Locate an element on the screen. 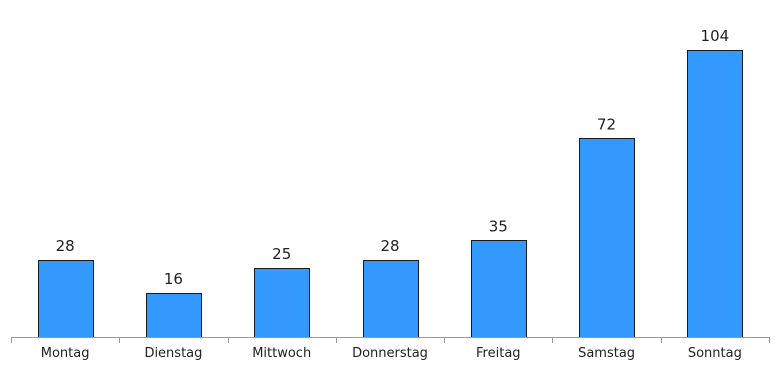  x-tick-label-samstag: Samstag is located at coordinates (606, 353).